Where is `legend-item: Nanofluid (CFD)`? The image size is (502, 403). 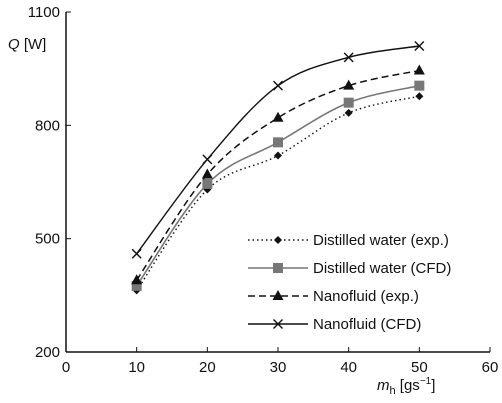
legend-item: Nanofluid (CFD) is located at coordinates (334, 324).